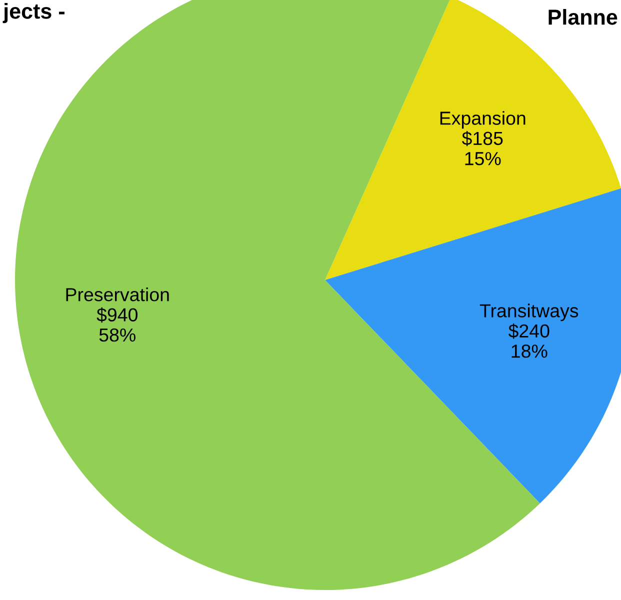 This screenshot has height=600, width=621. I want to click on text: Planne, so click(583, 17).